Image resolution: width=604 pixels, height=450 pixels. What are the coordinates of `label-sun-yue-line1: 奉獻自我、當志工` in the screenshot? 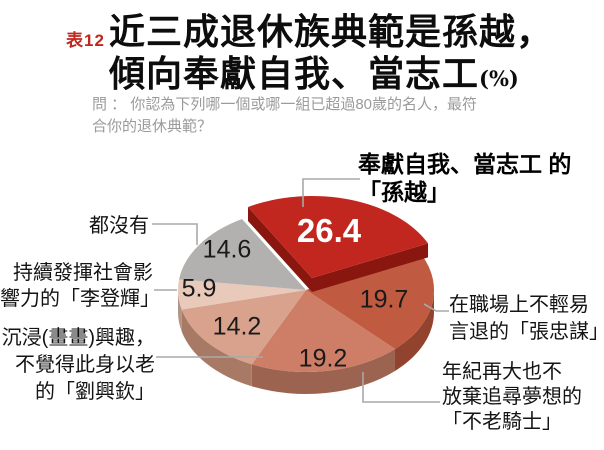 It's located at (450, 164).